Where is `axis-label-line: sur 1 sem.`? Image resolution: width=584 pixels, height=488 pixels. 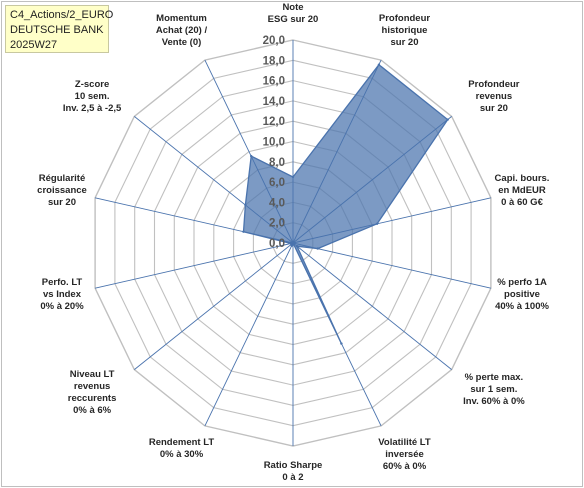
axis-label-line: sur 1 sem. is located at coordinates (494, 389).